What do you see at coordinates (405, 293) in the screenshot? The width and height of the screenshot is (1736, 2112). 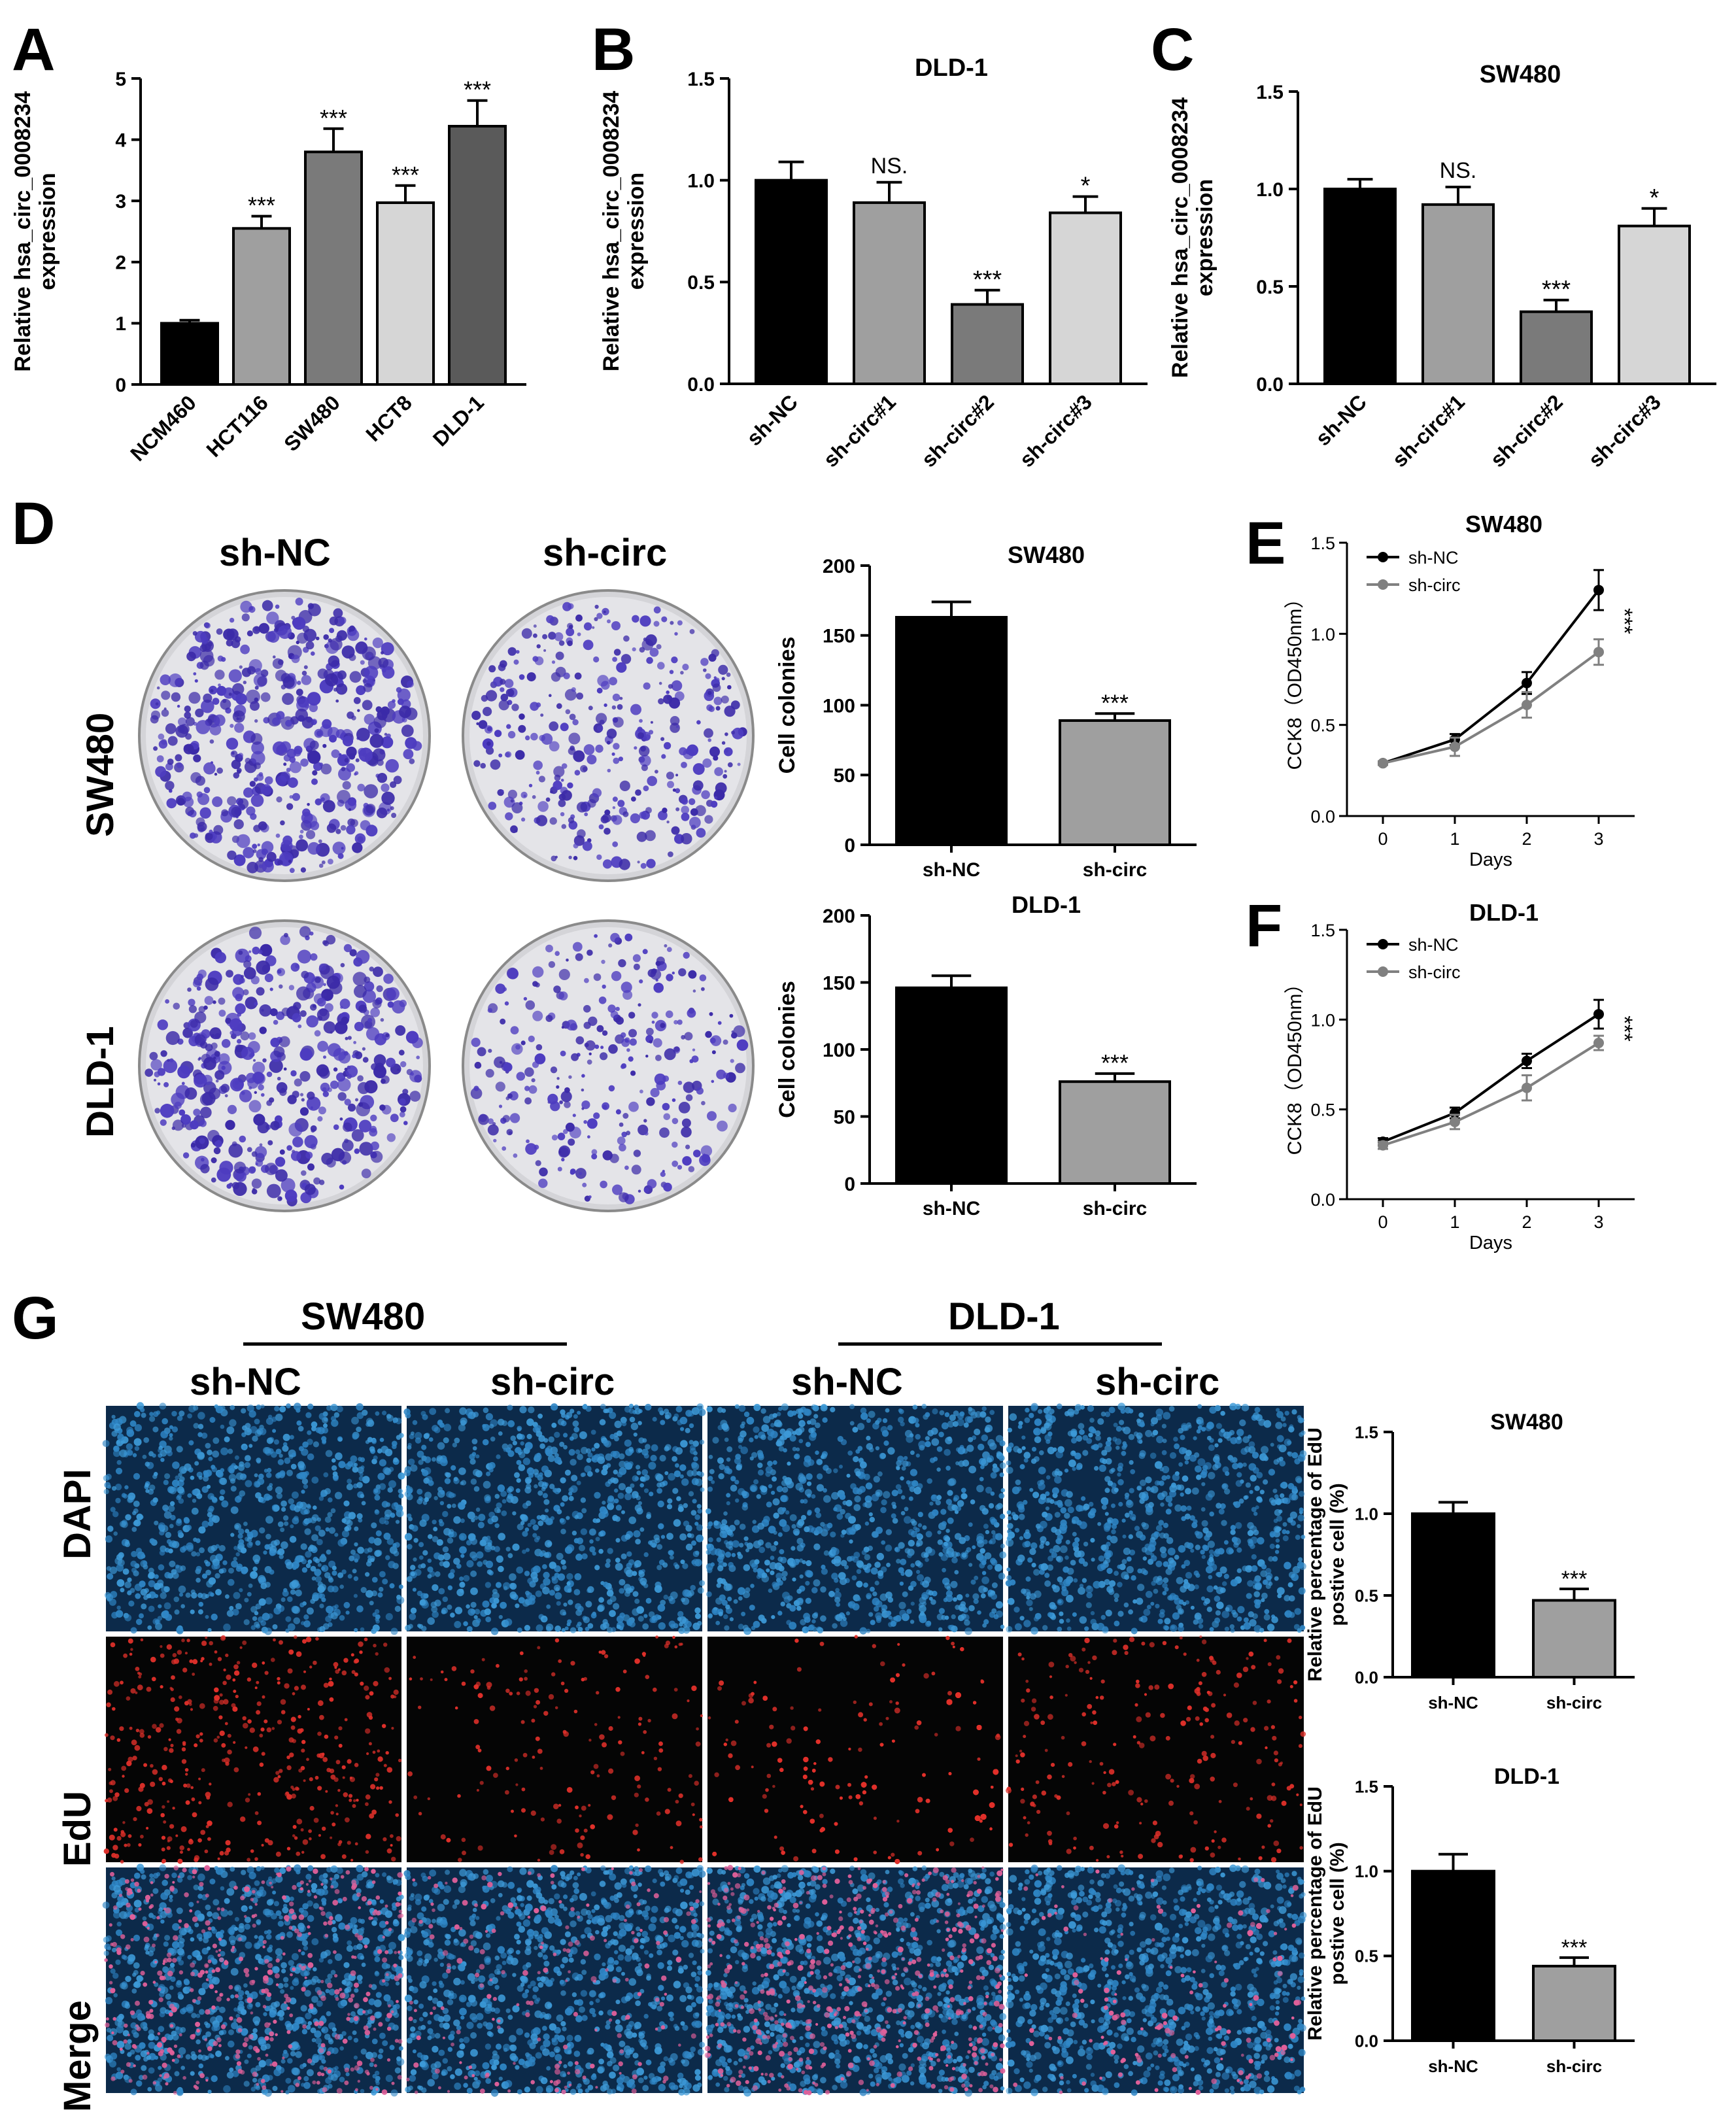 I see `bar-hct8` at bounding box center [405, 293].